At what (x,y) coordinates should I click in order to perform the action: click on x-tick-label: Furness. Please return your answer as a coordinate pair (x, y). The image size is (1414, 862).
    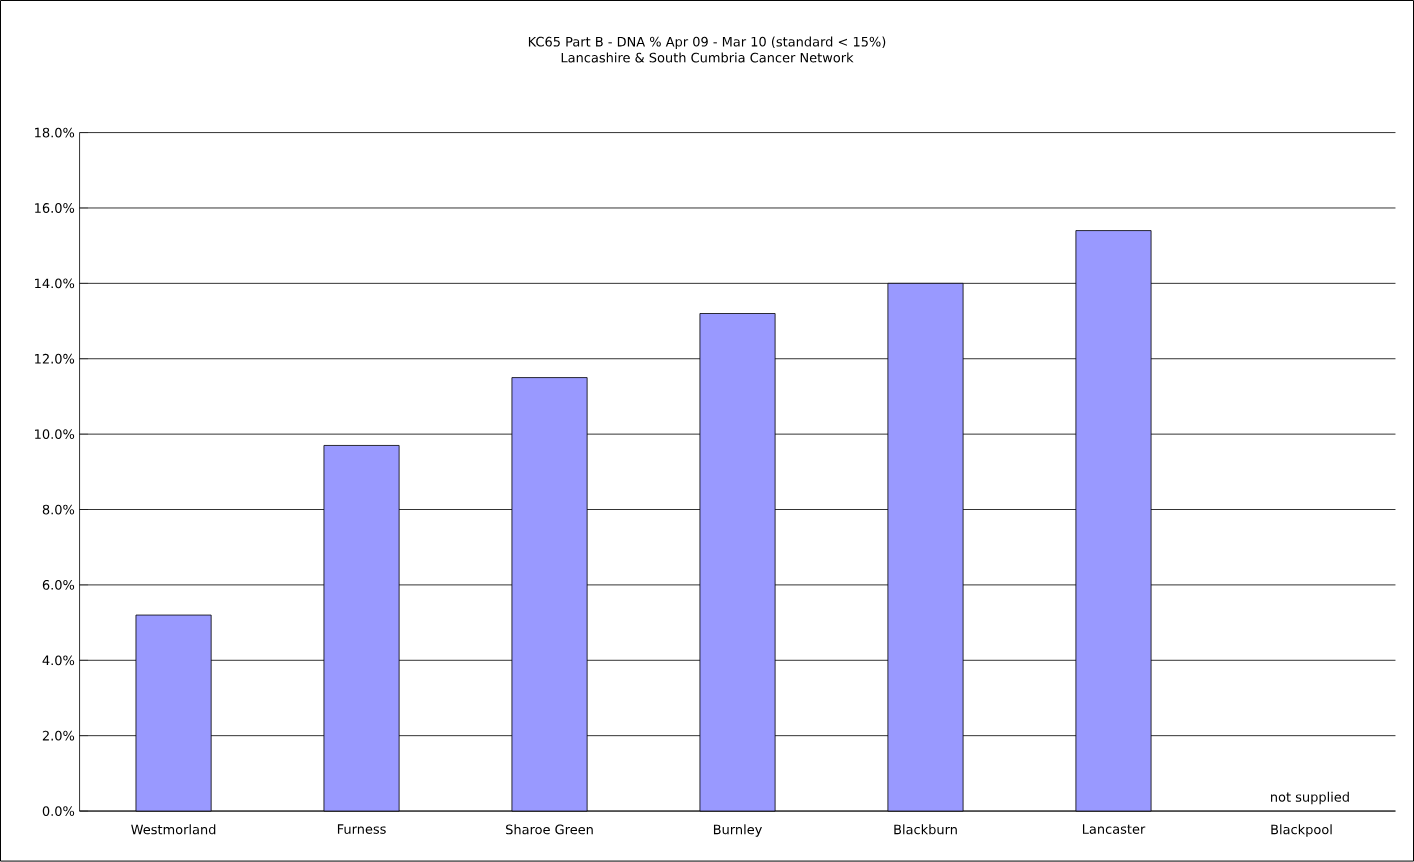
    Looking at the image, I should click on (361, 829).